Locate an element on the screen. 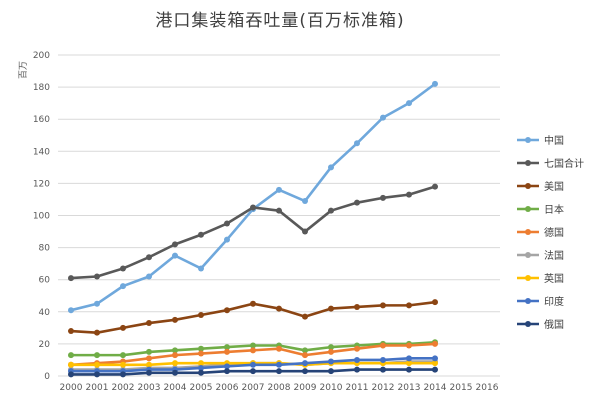 The width and height of the screenshot is (600, 404). legend-label: 法国 is located at coordinates (554, 255).